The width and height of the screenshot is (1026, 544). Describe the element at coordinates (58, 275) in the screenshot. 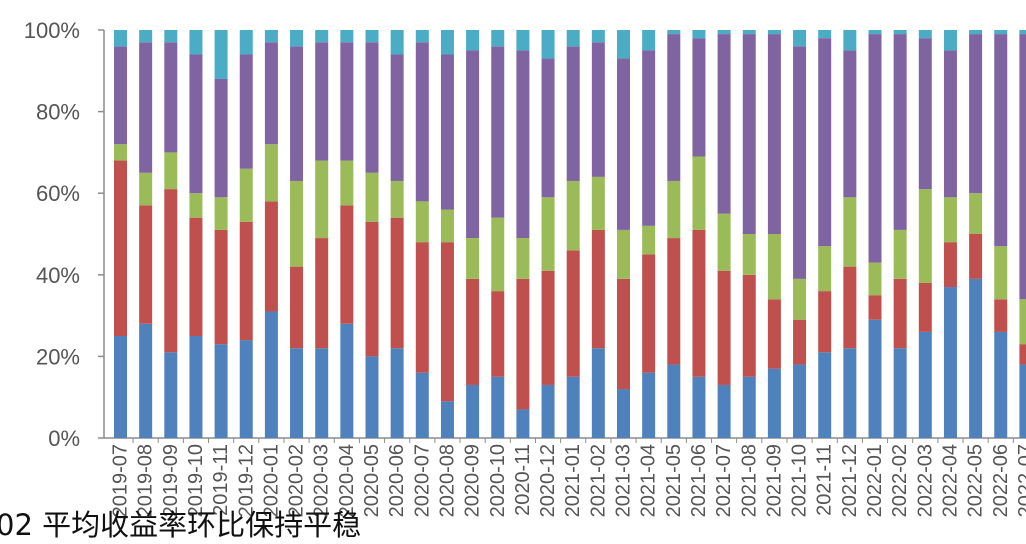

I see `y-tick-label: 40%` at that location.